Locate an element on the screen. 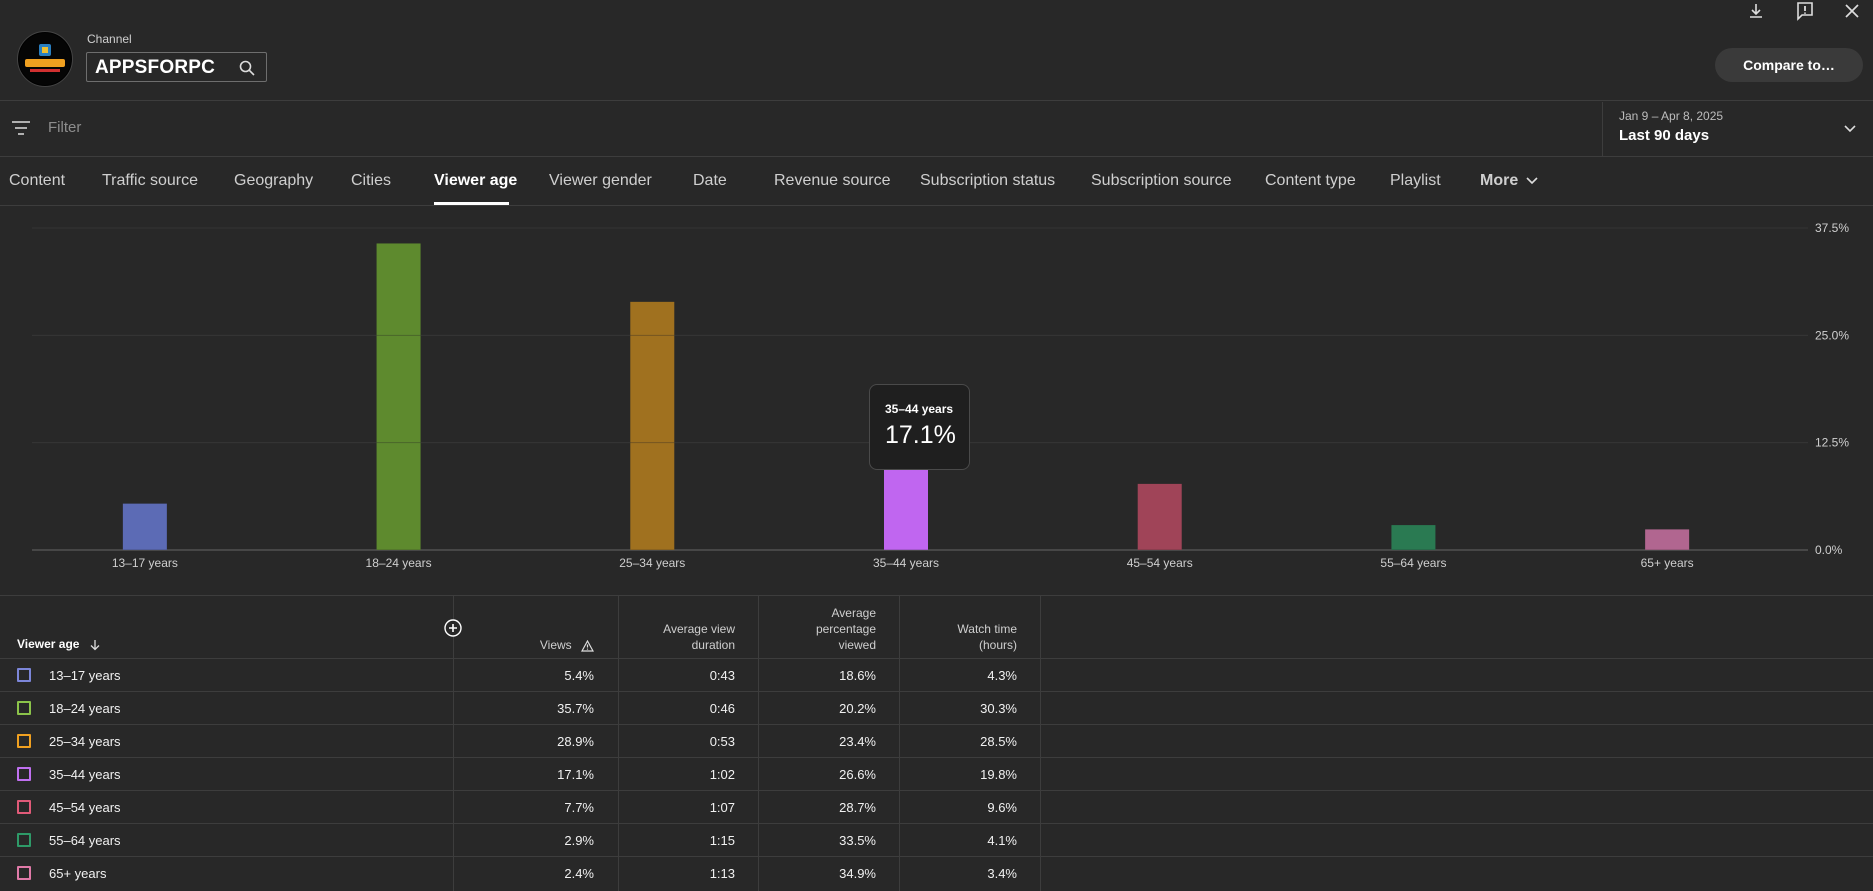  tab-date: Date is located at coordinates (710, 180).